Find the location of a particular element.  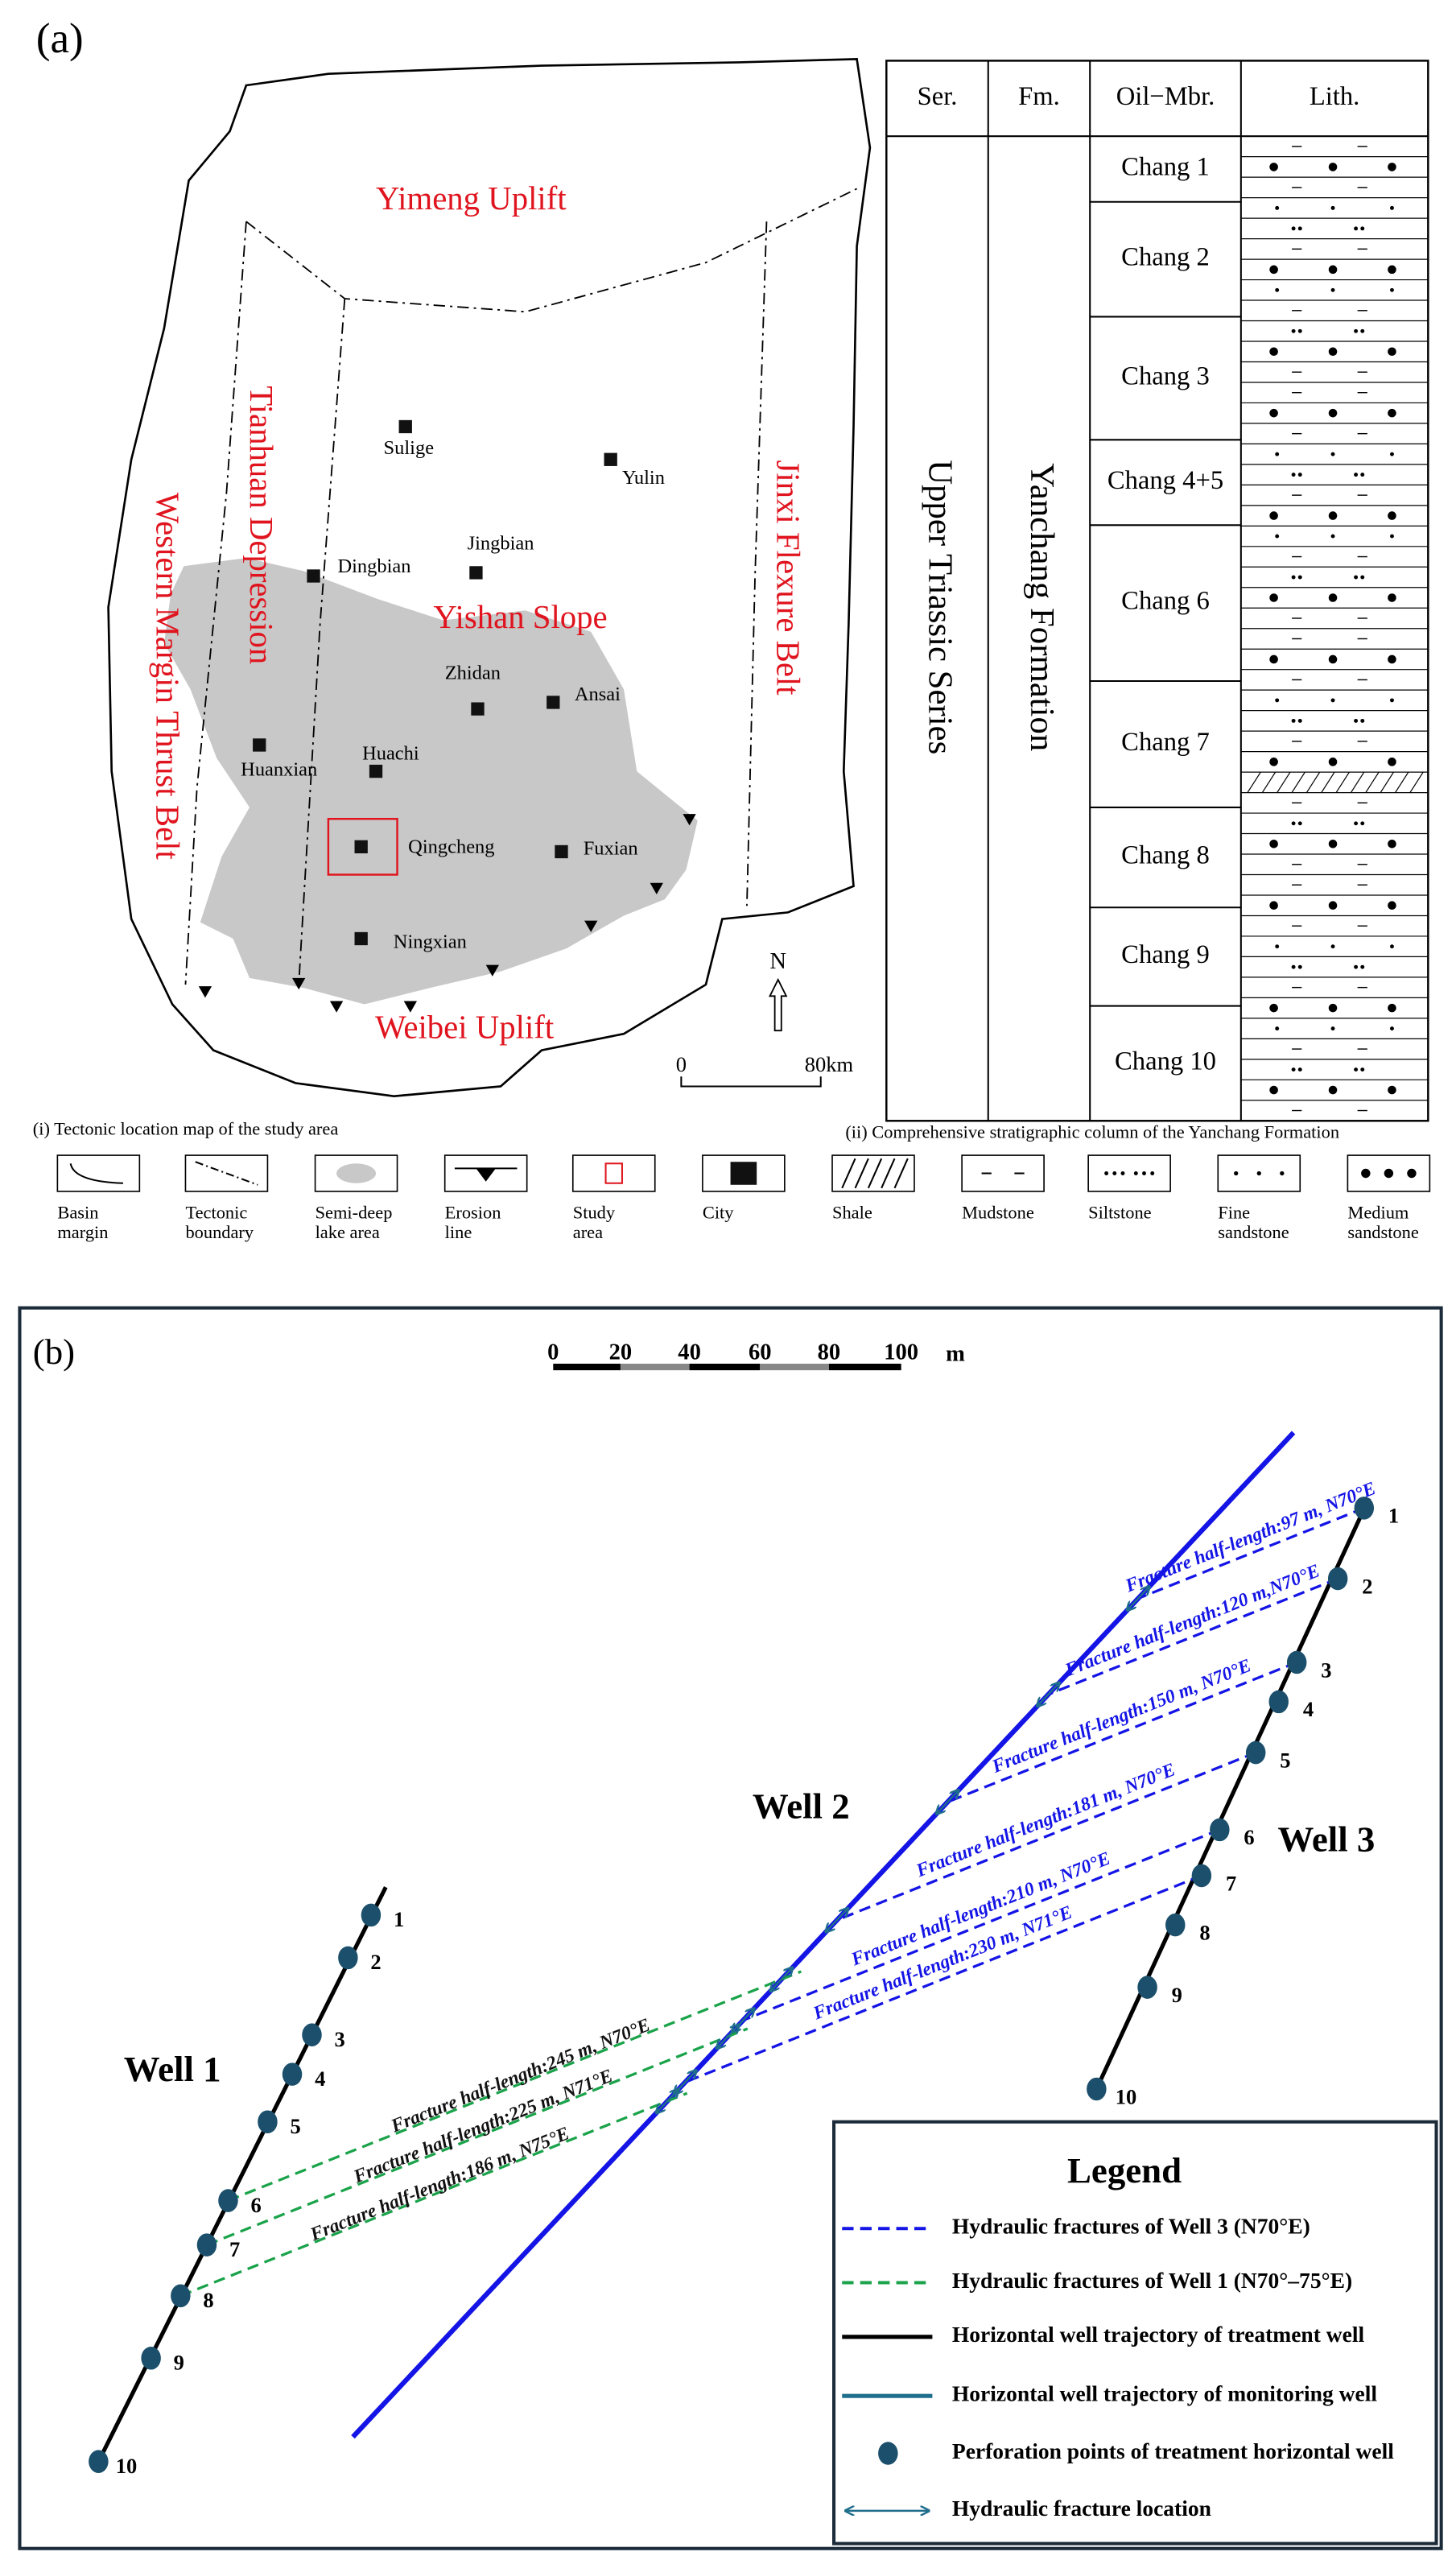

point-label: 10 is located at coordinates (127, 2466).